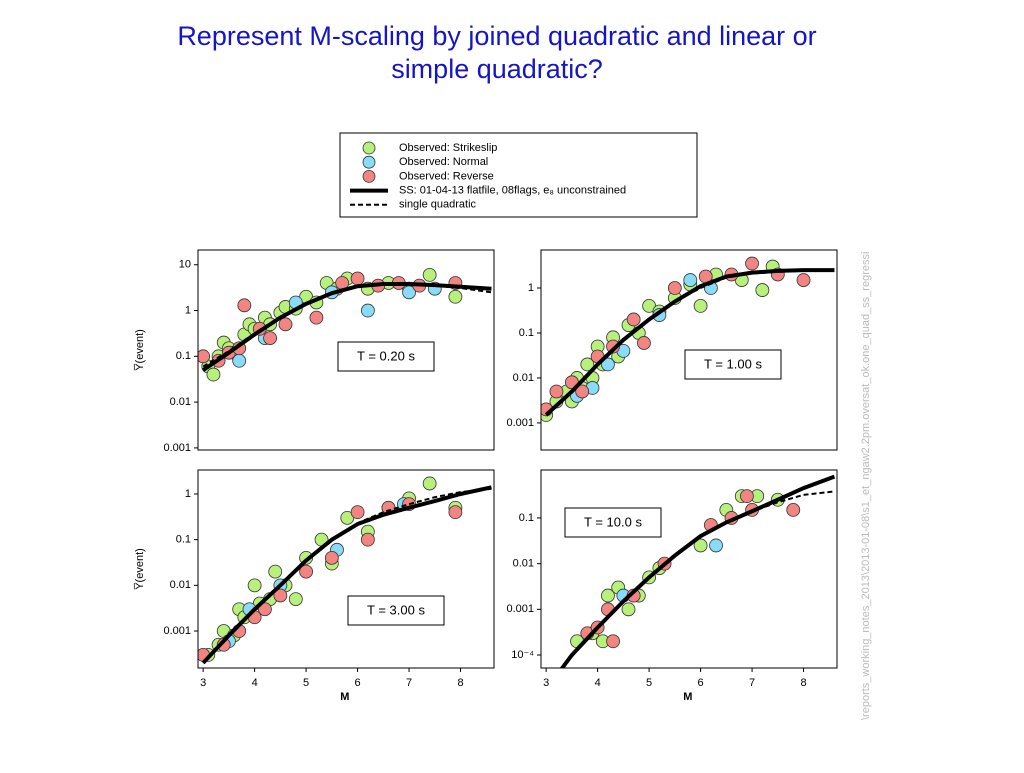 The width and height of the screenshot is (1024, 773). What do you see at coordinates (522, 655) in the screenshot?
I see `y-tick-label: 10⁻⁴` at bounding box center [522, 655].